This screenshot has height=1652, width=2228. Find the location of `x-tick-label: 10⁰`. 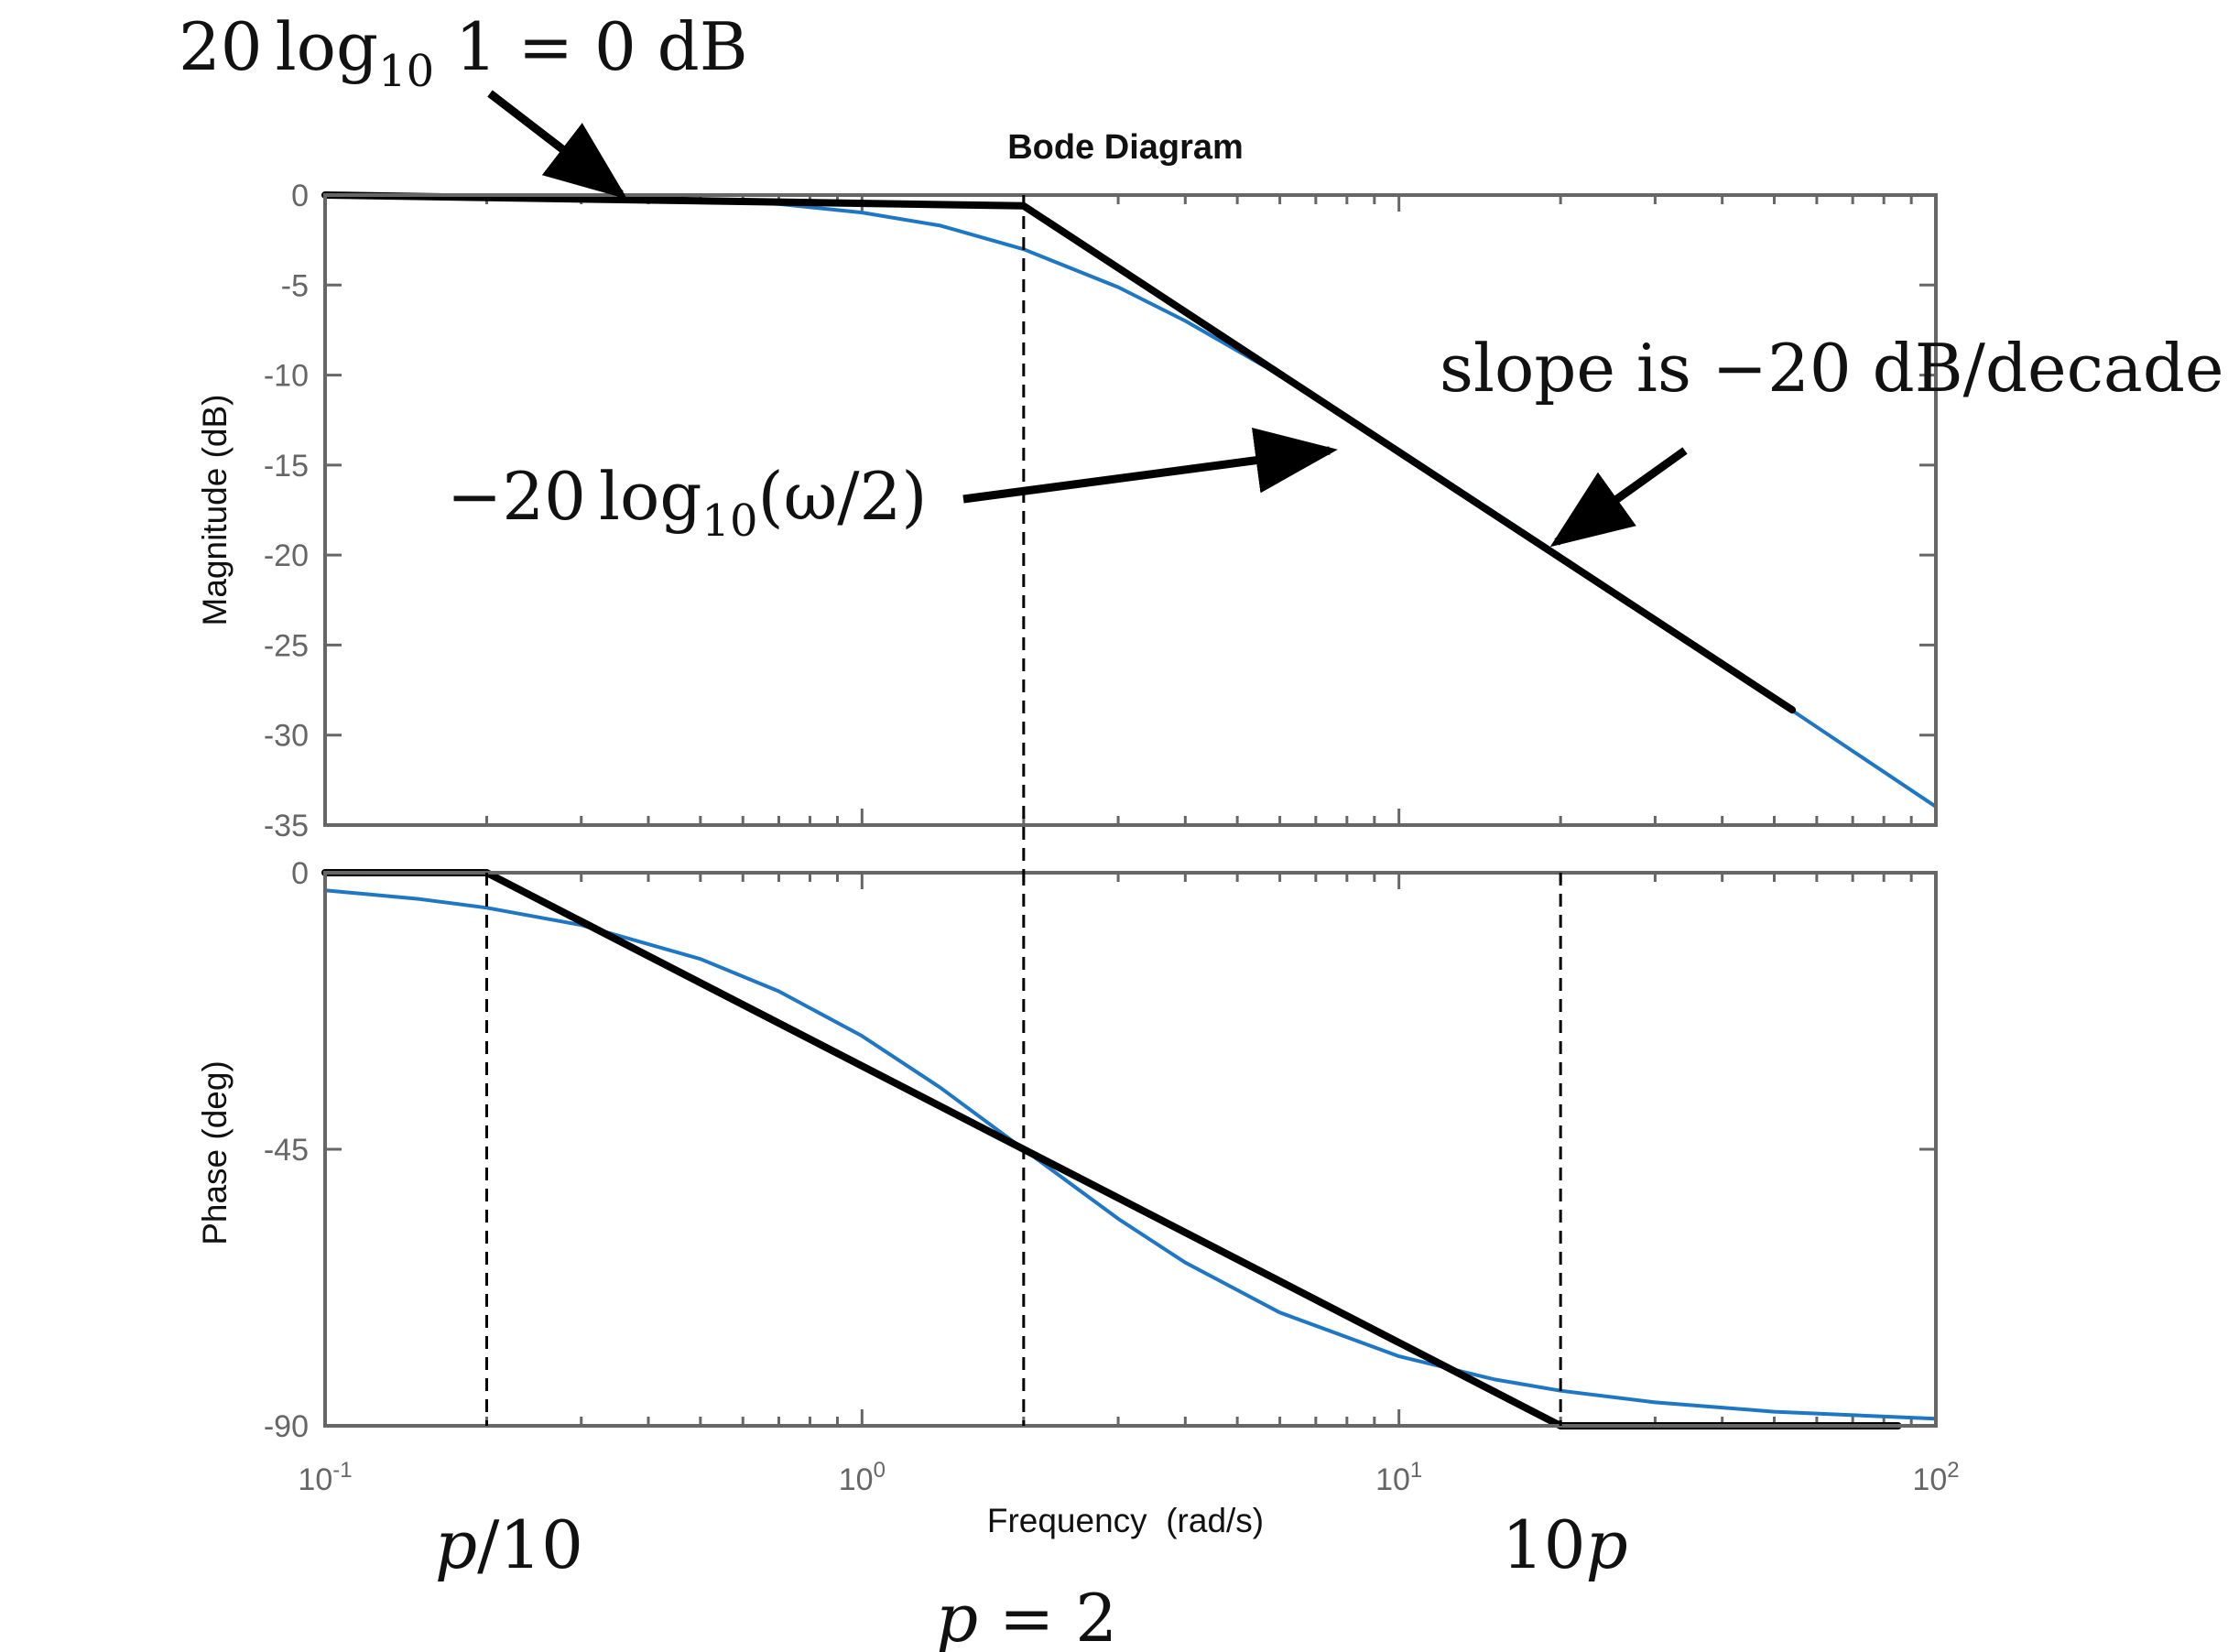

x-tick-label: 10⁰ is located at coordinates (862, 1477).